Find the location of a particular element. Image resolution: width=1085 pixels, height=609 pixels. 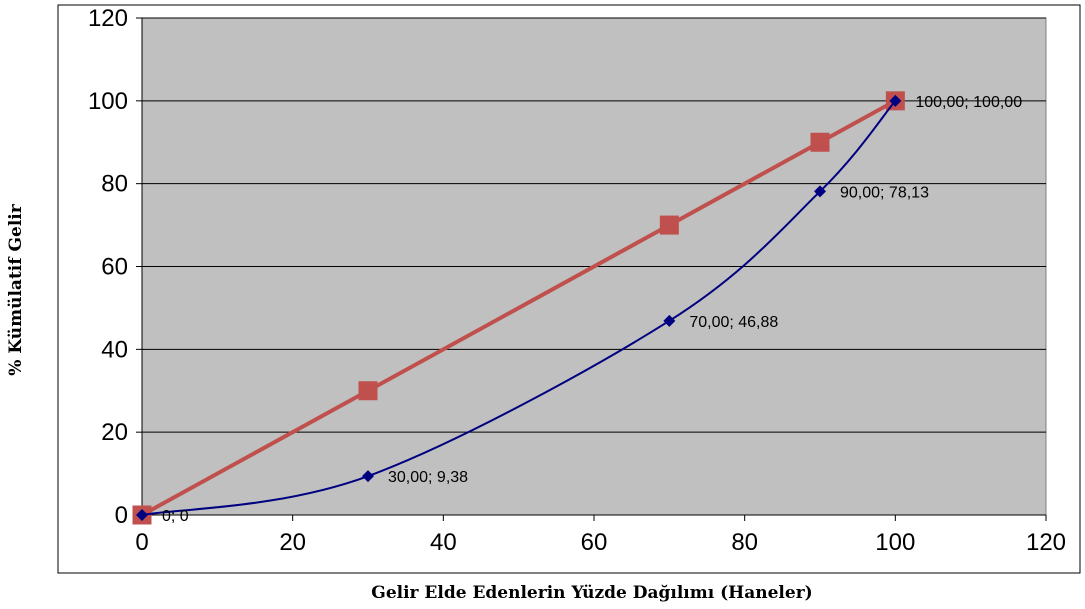

data-label: 100,00; 100,00 is located at coordinates (968, 102).